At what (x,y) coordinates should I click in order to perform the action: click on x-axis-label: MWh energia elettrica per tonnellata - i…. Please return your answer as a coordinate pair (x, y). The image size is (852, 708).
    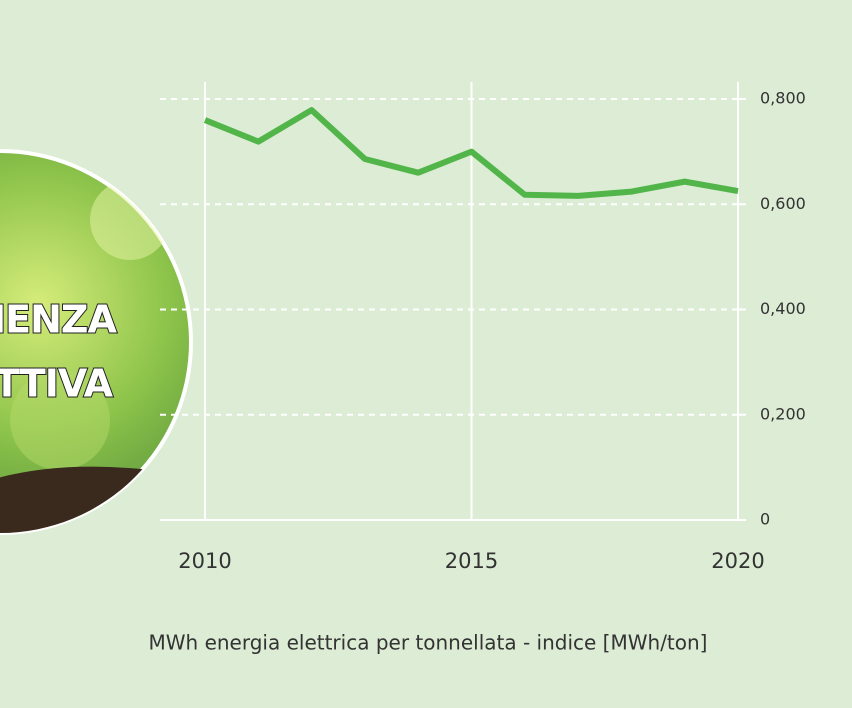
    Looking at the image, I should click on (428, 643).